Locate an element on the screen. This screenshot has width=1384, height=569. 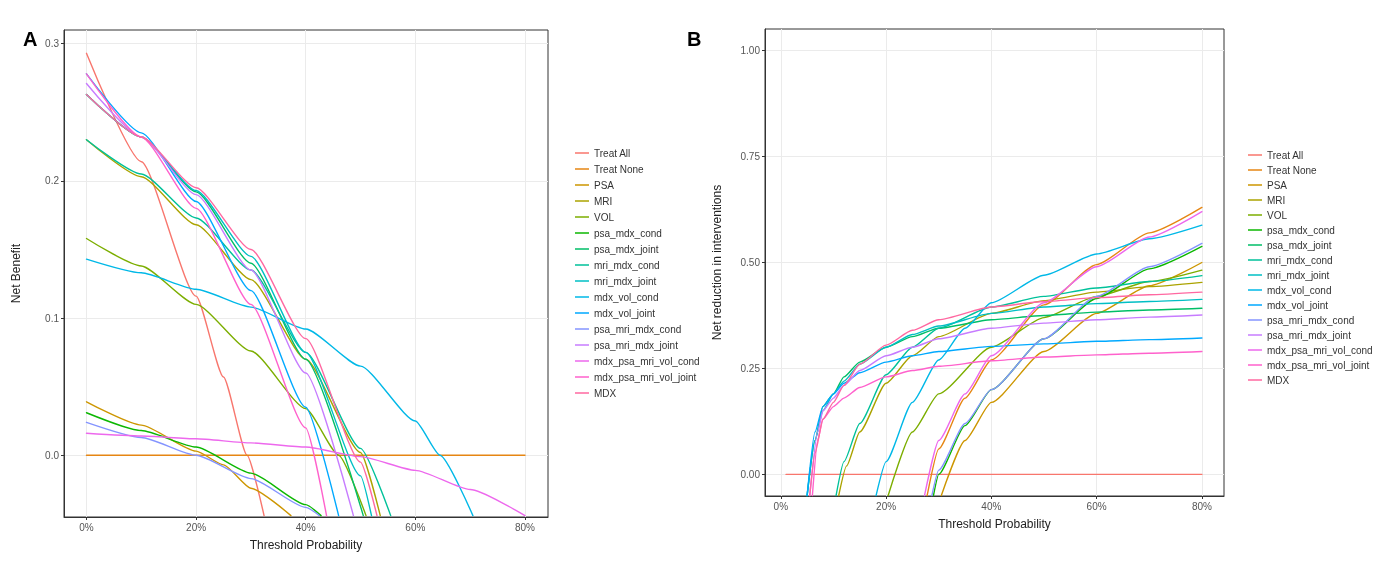
y-tick-label: 0.00 is located at coordinates (750, 474).